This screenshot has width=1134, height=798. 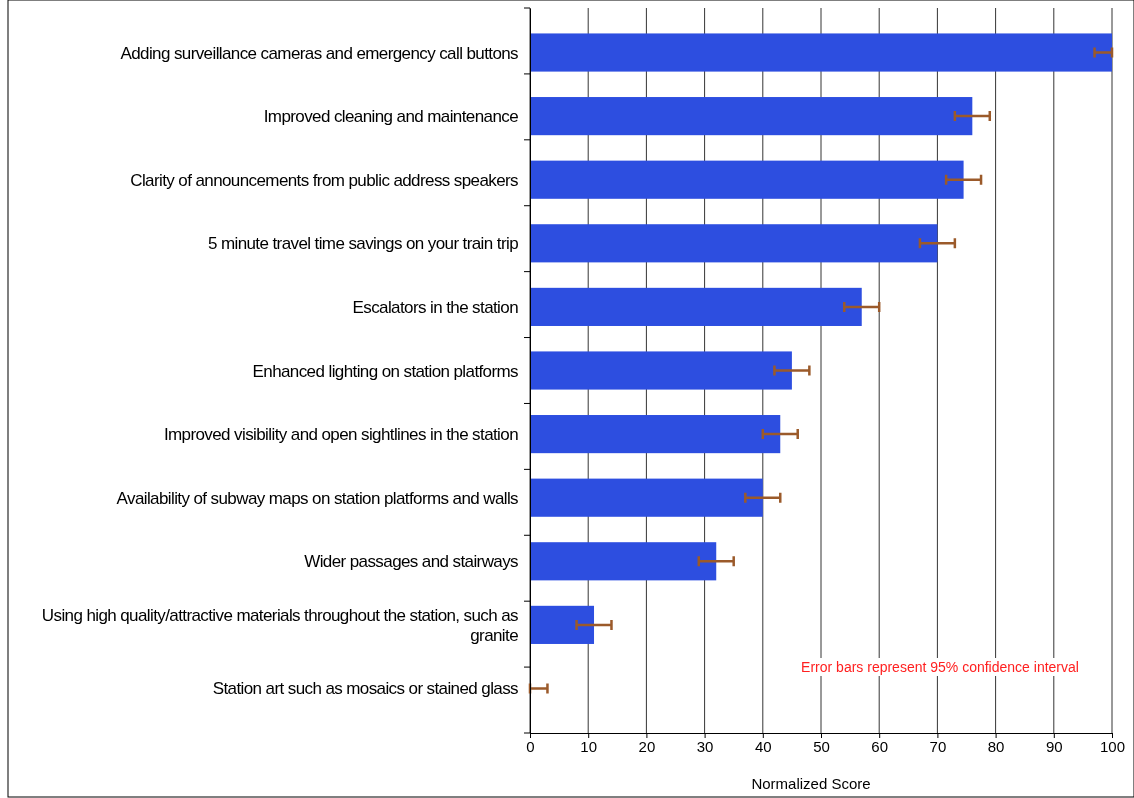 I want to click on x-tick-label: 40, so click(x=763, y=746).